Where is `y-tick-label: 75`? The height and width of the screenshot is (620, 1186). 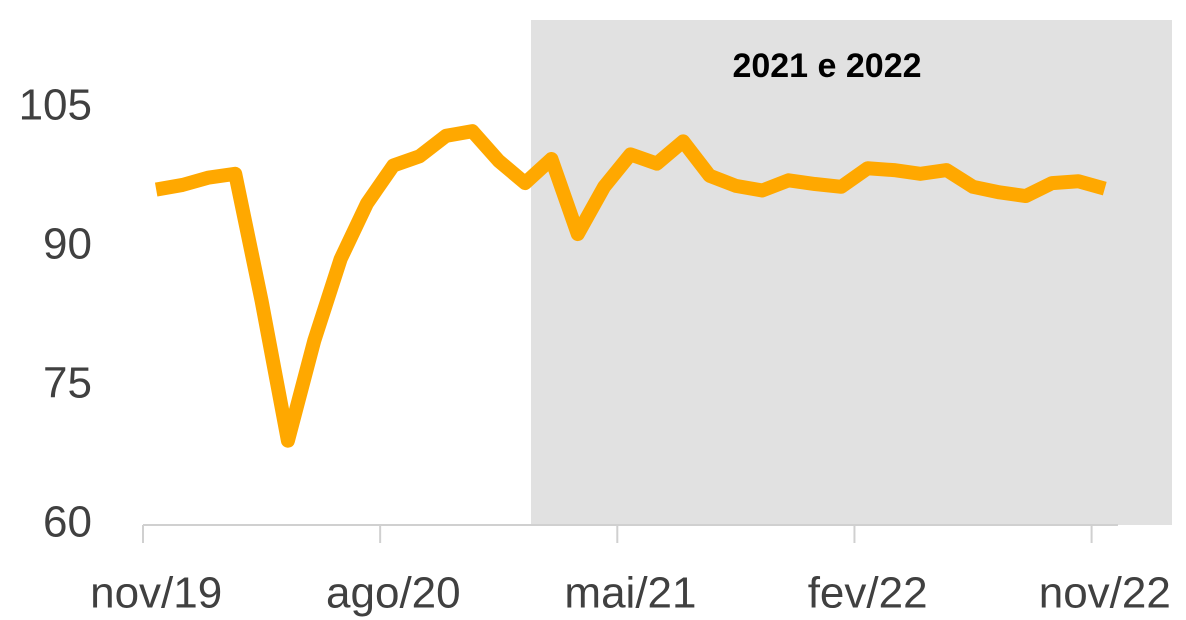 y-tick-label: 75 is located at coordinates (67, 383).